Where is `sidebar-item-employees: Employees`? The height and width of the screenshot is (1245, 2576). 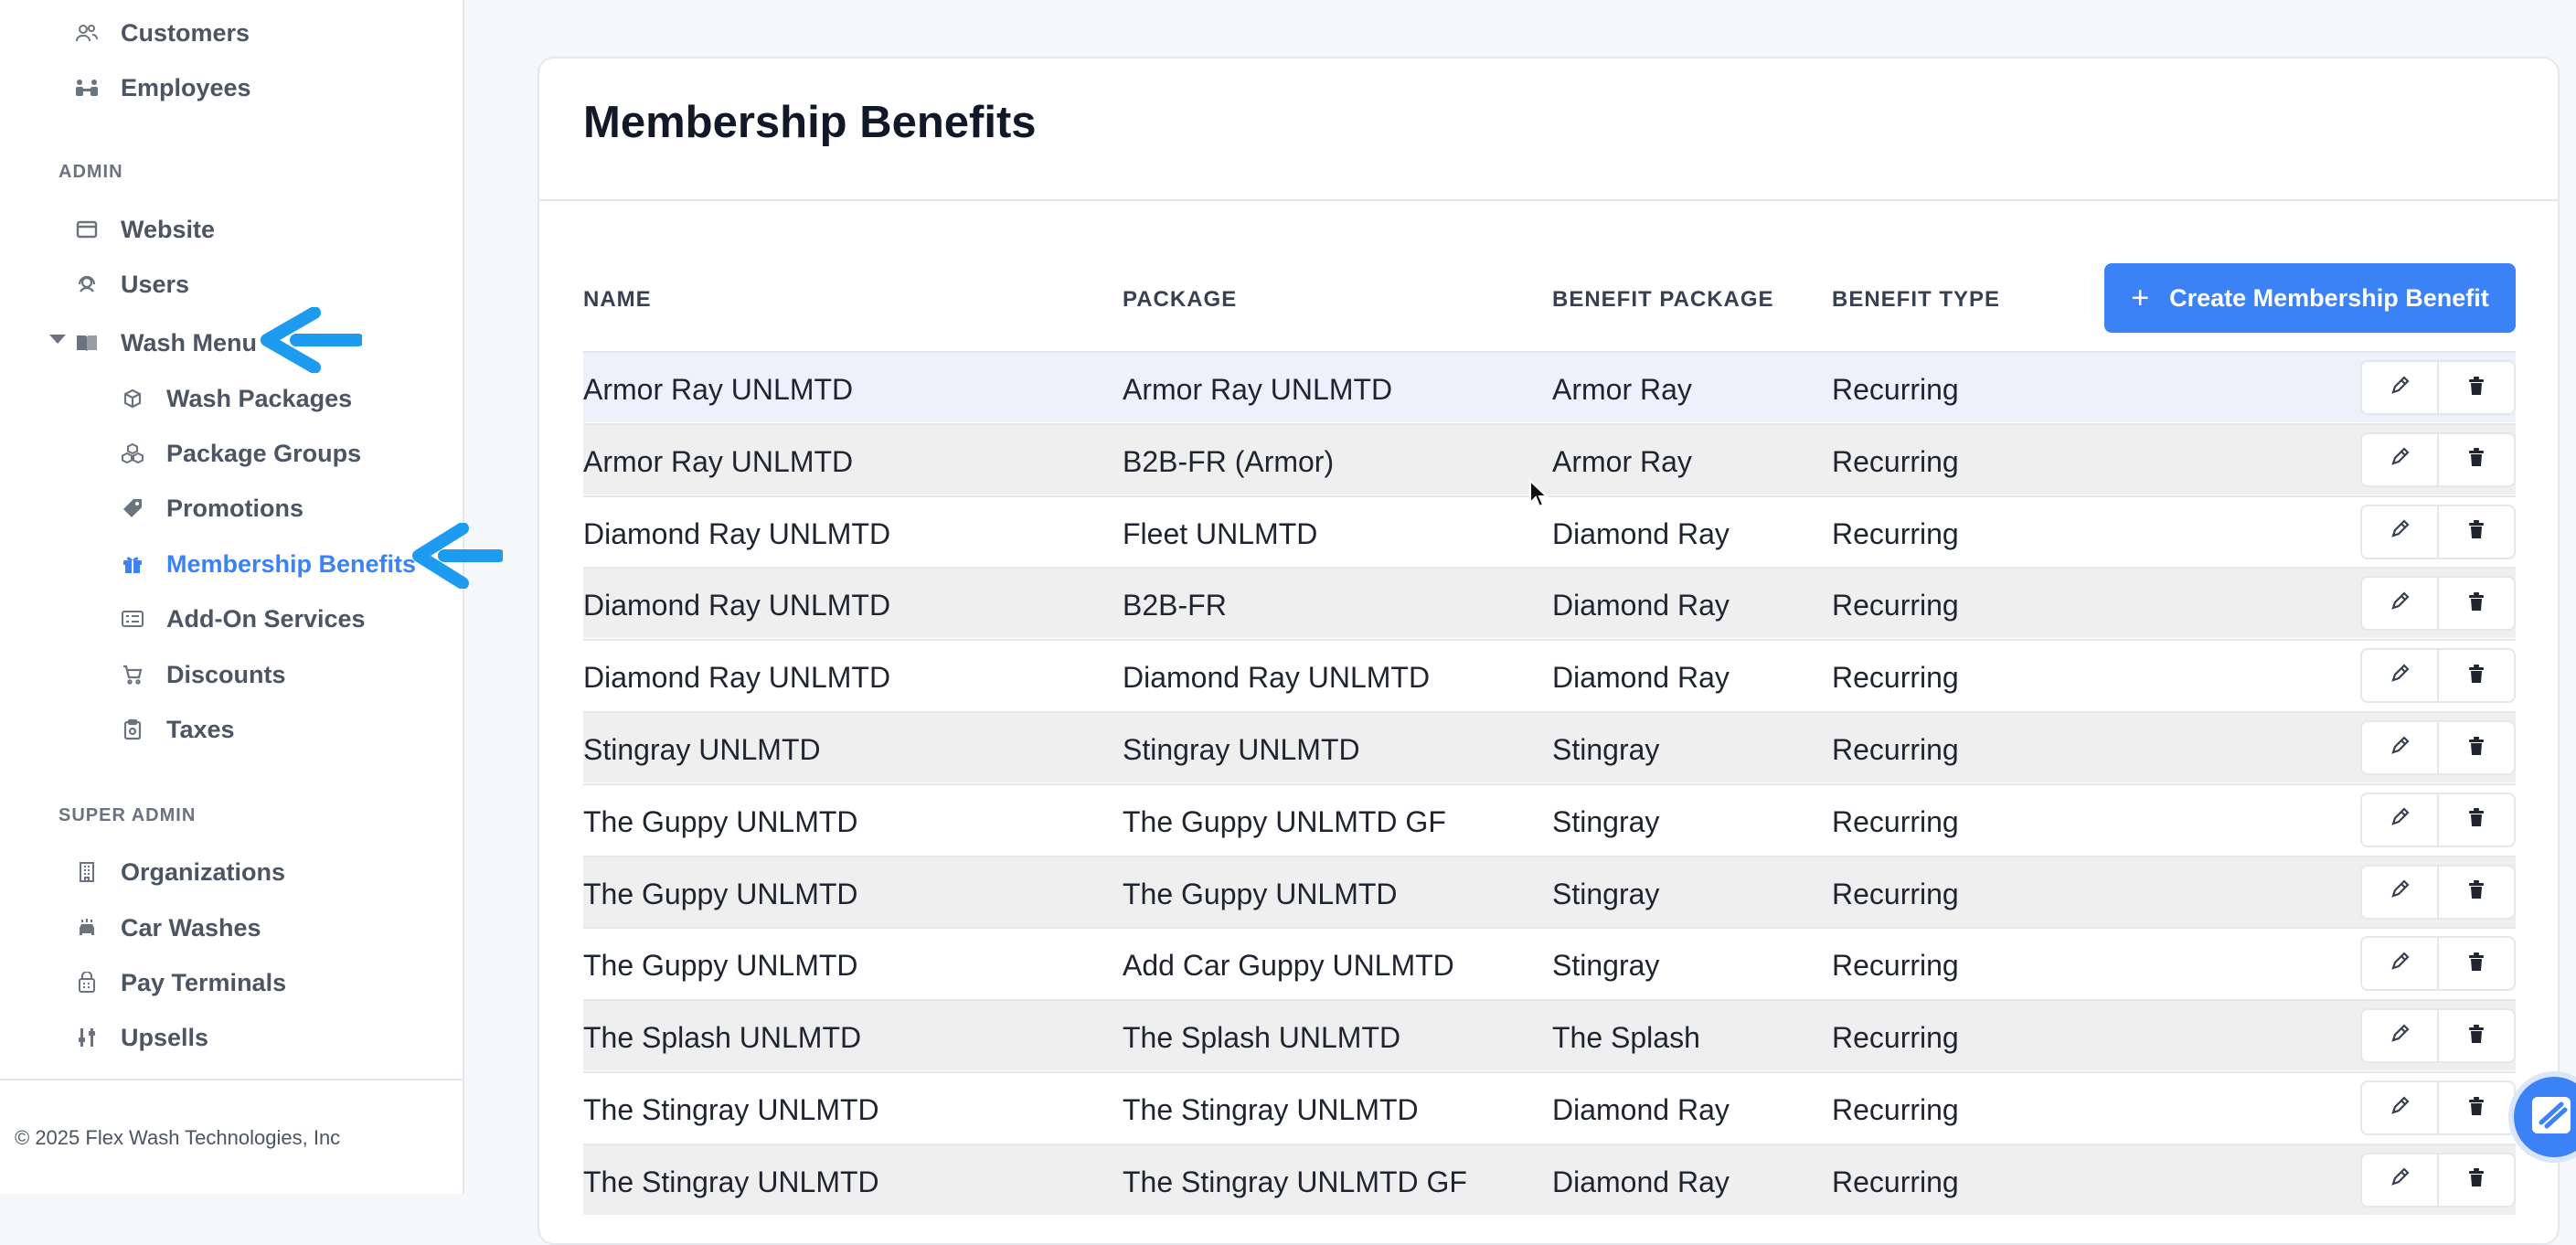
sidebar-item-employees: Employees is located at coordinates (162, 88).